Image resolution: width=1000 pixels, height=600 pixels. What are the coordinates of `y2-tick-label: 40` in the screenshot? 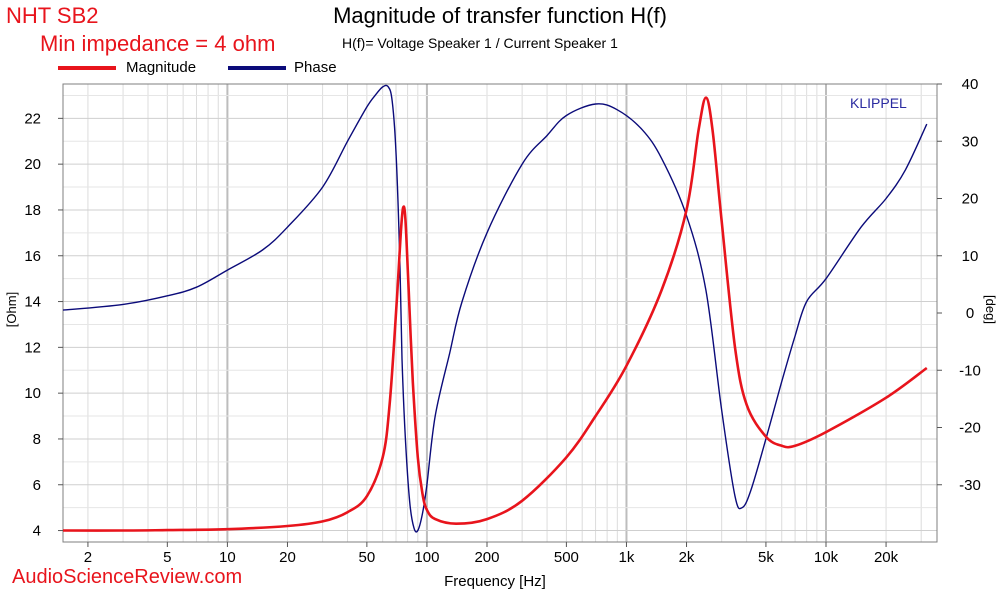 It's located at (970, 84).